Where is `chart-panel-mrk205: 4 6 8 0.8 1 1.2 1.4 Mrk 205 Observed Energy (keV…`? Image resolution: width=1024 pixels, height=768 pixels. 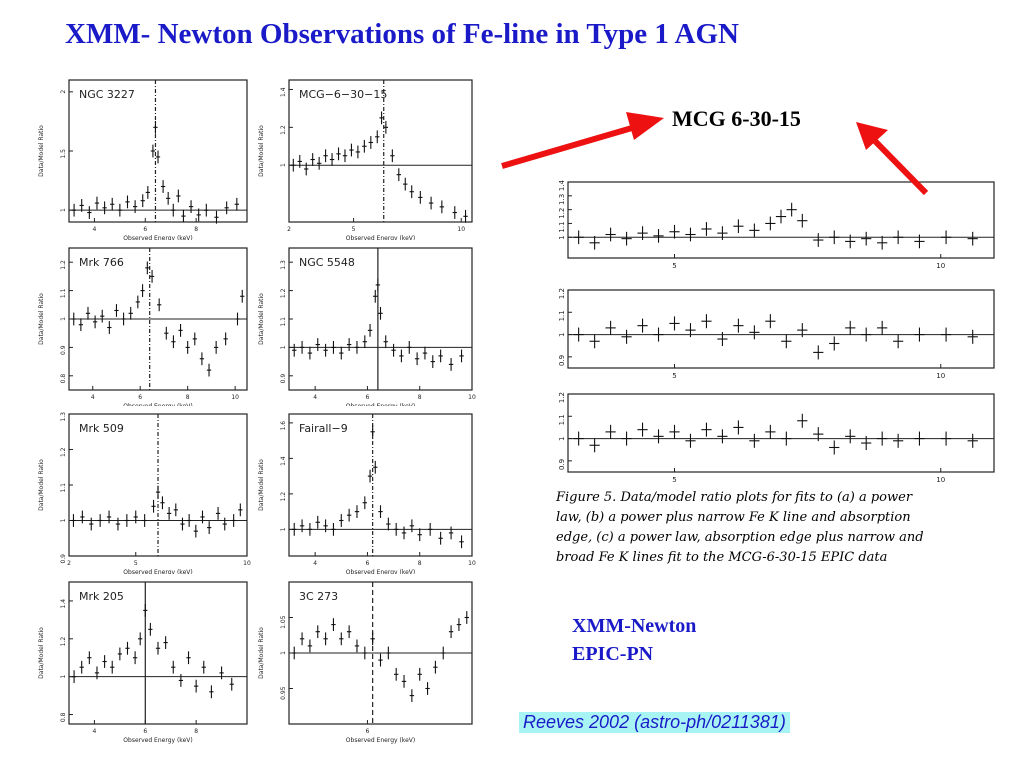
chart-panel-mrk205: 4 6 8 0.8 1 1.2 1.4 Mrk 205 Observed Energy (keV… is located at coordinates (145, 660).